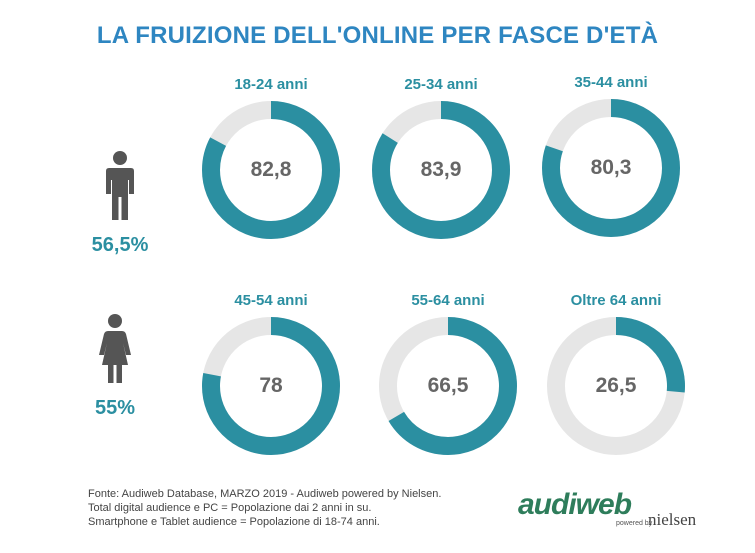 Image resolution: width=755 pixels, height=553 pixels. Describe the element at coordinates (377, 35) in the screenshot. I see `page-title: LA FRUIZIONE DELL'ONLINE PER FASCE D'ETÀ` at that location.